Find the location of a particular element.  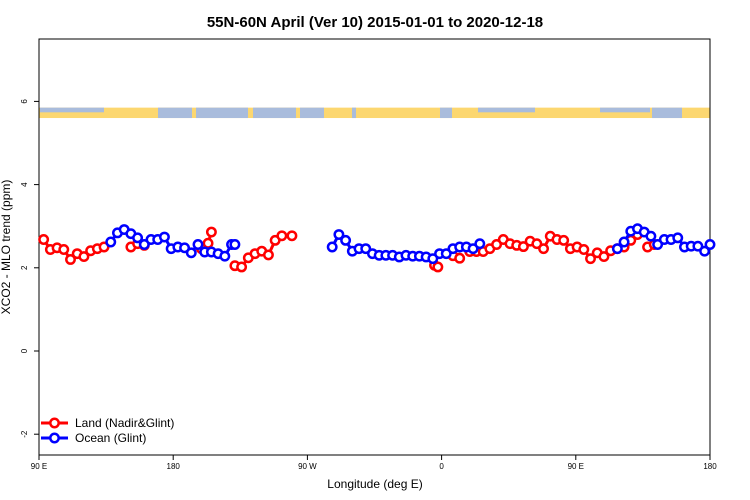

x-axis-label: Longitude (deg E) is located at coordinates (374, 484).